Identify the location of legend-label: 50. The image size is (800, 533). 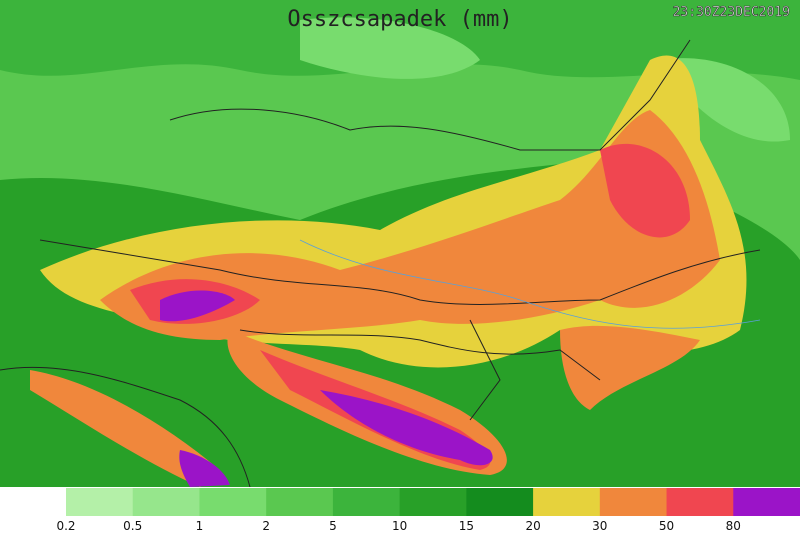
(666, 526).